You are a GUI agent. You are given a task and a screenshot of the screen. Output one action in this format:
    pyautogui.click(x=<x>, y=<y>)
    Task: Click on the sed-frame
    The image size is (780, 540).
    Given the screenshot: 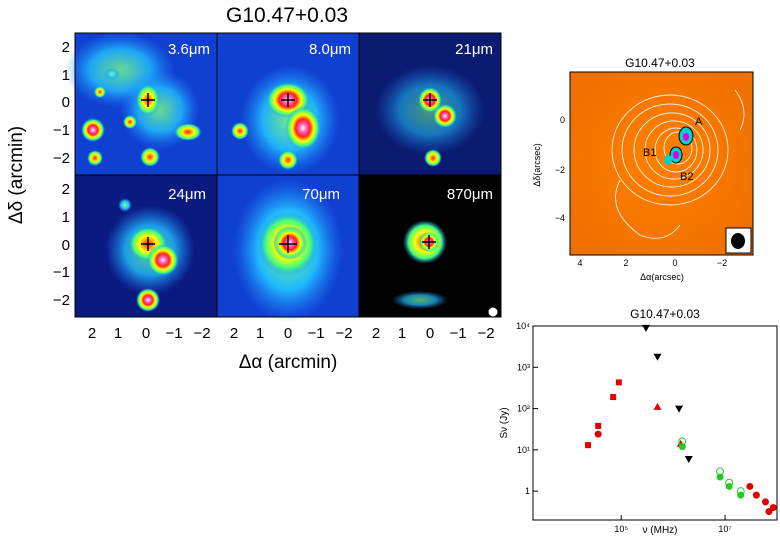 What is the action you would take?
    pyautogui.click(x=655, y=423)
    